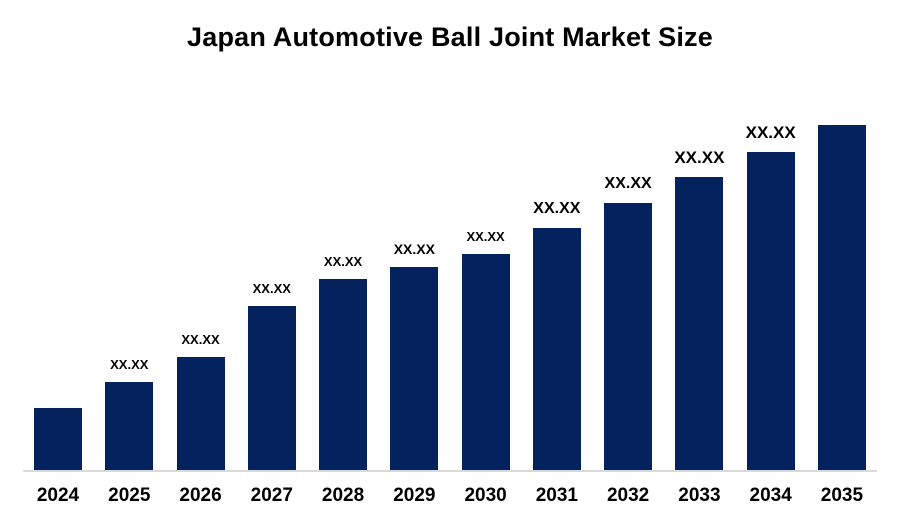 This screenshot has height=525, width=900. I want to click on bar-value-label-2028: XX.XX, so click(343, 261).